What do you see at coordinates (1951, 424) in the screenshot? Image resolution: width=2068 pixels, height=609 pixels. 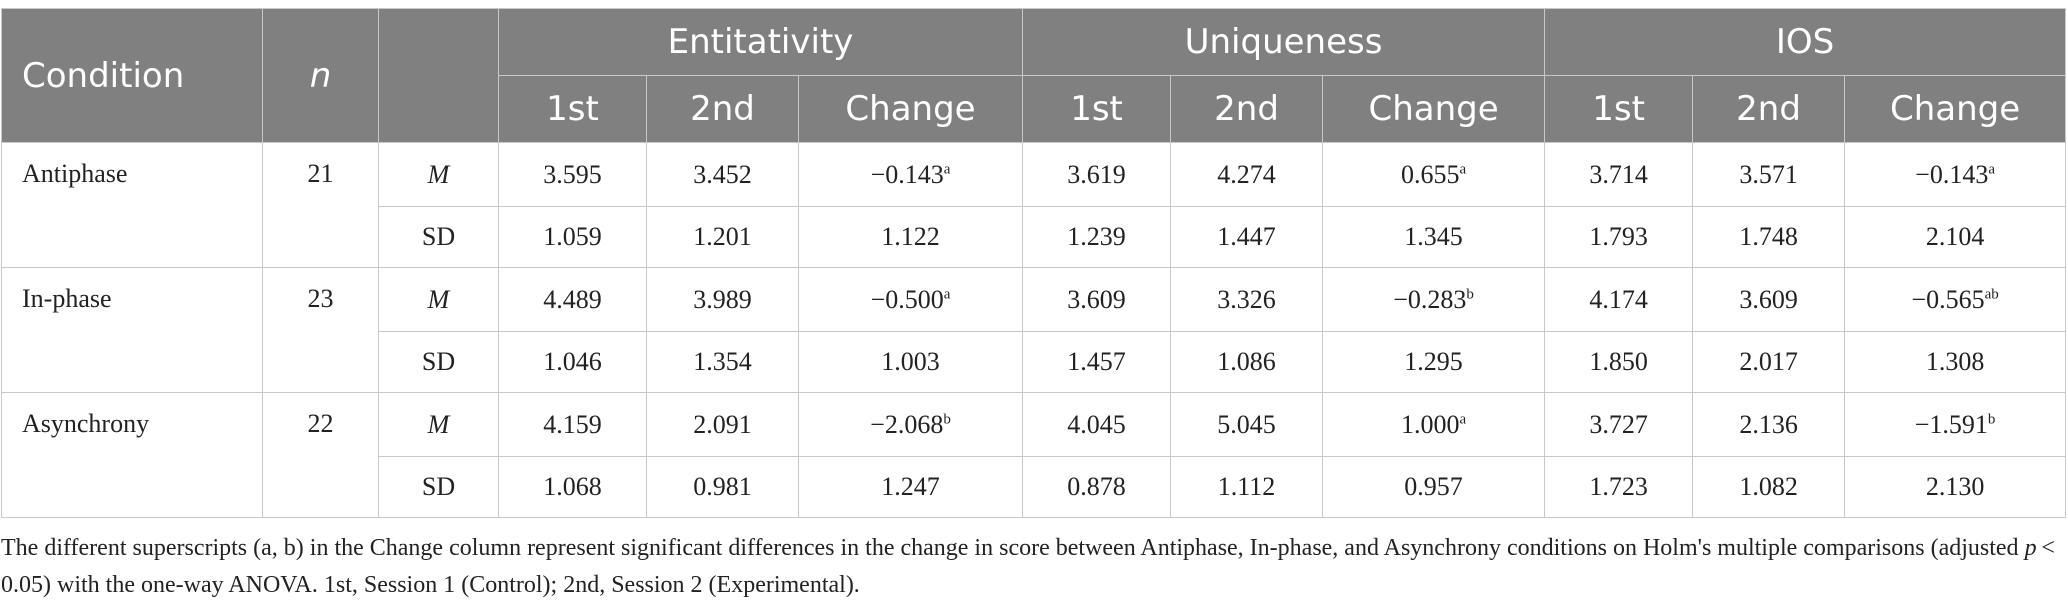 I see `mean-value: −1.591` at bounding box center [1951, 424].